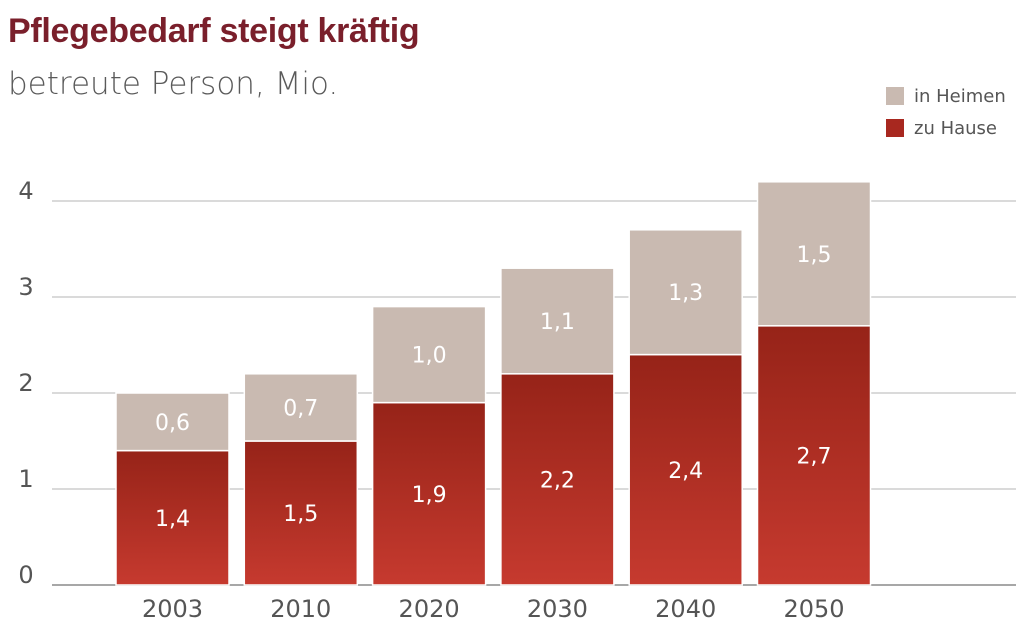 Image resolution: width=1024 pixels, height=636 pixels. What do you see at coordinates (960, 96) in the screenshot?
I see `legend-label-in-heimen: in Heimen` at bounding box center [960, 96].